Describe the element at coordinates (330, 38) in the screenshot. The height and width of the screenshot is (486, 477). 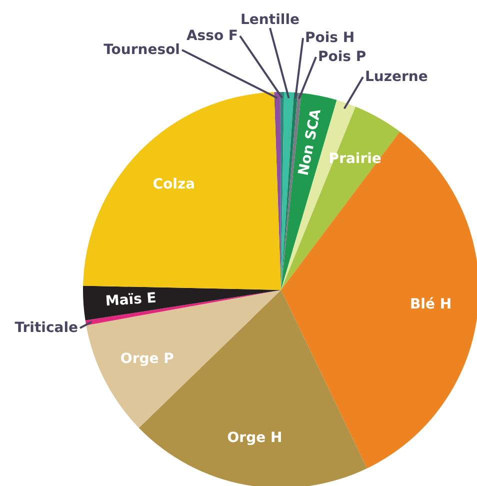
I see `slice-label: Pois H` at that location.